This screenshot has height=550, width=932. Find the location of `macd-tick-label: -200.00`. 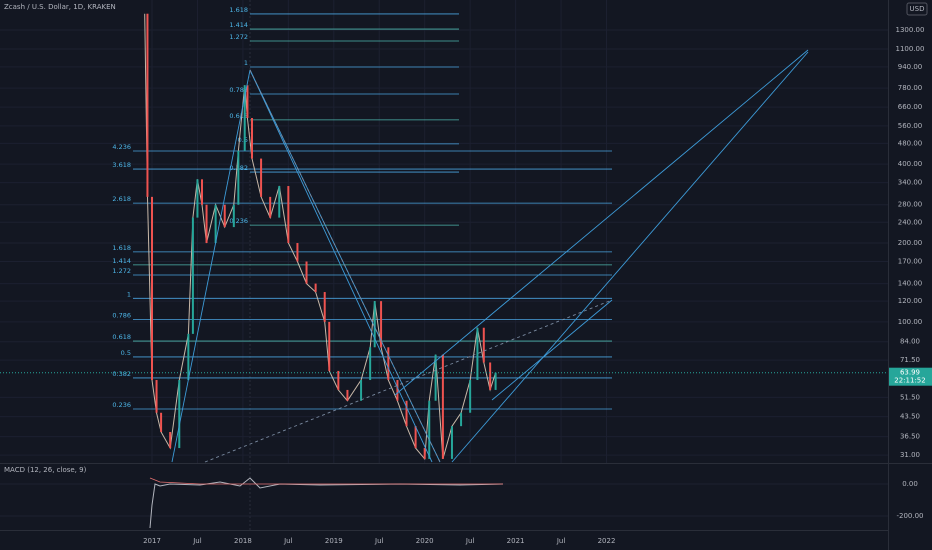

macd-tick-label: -200.00 is located at coordinates (909, 516).